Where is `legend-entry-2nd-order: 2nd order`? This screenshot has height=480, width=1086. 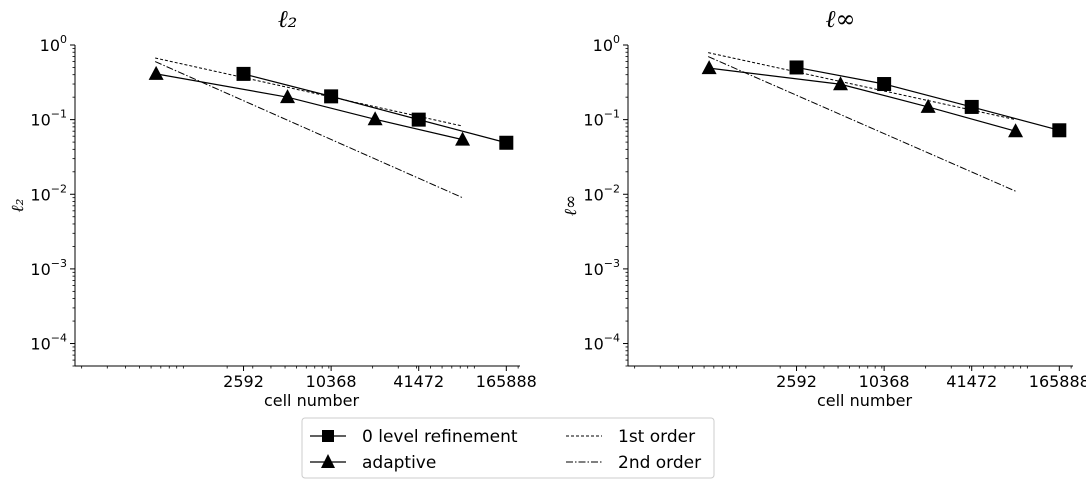
legend-entry-2nd-order: 2nd order is located at coordinates (633, 463).